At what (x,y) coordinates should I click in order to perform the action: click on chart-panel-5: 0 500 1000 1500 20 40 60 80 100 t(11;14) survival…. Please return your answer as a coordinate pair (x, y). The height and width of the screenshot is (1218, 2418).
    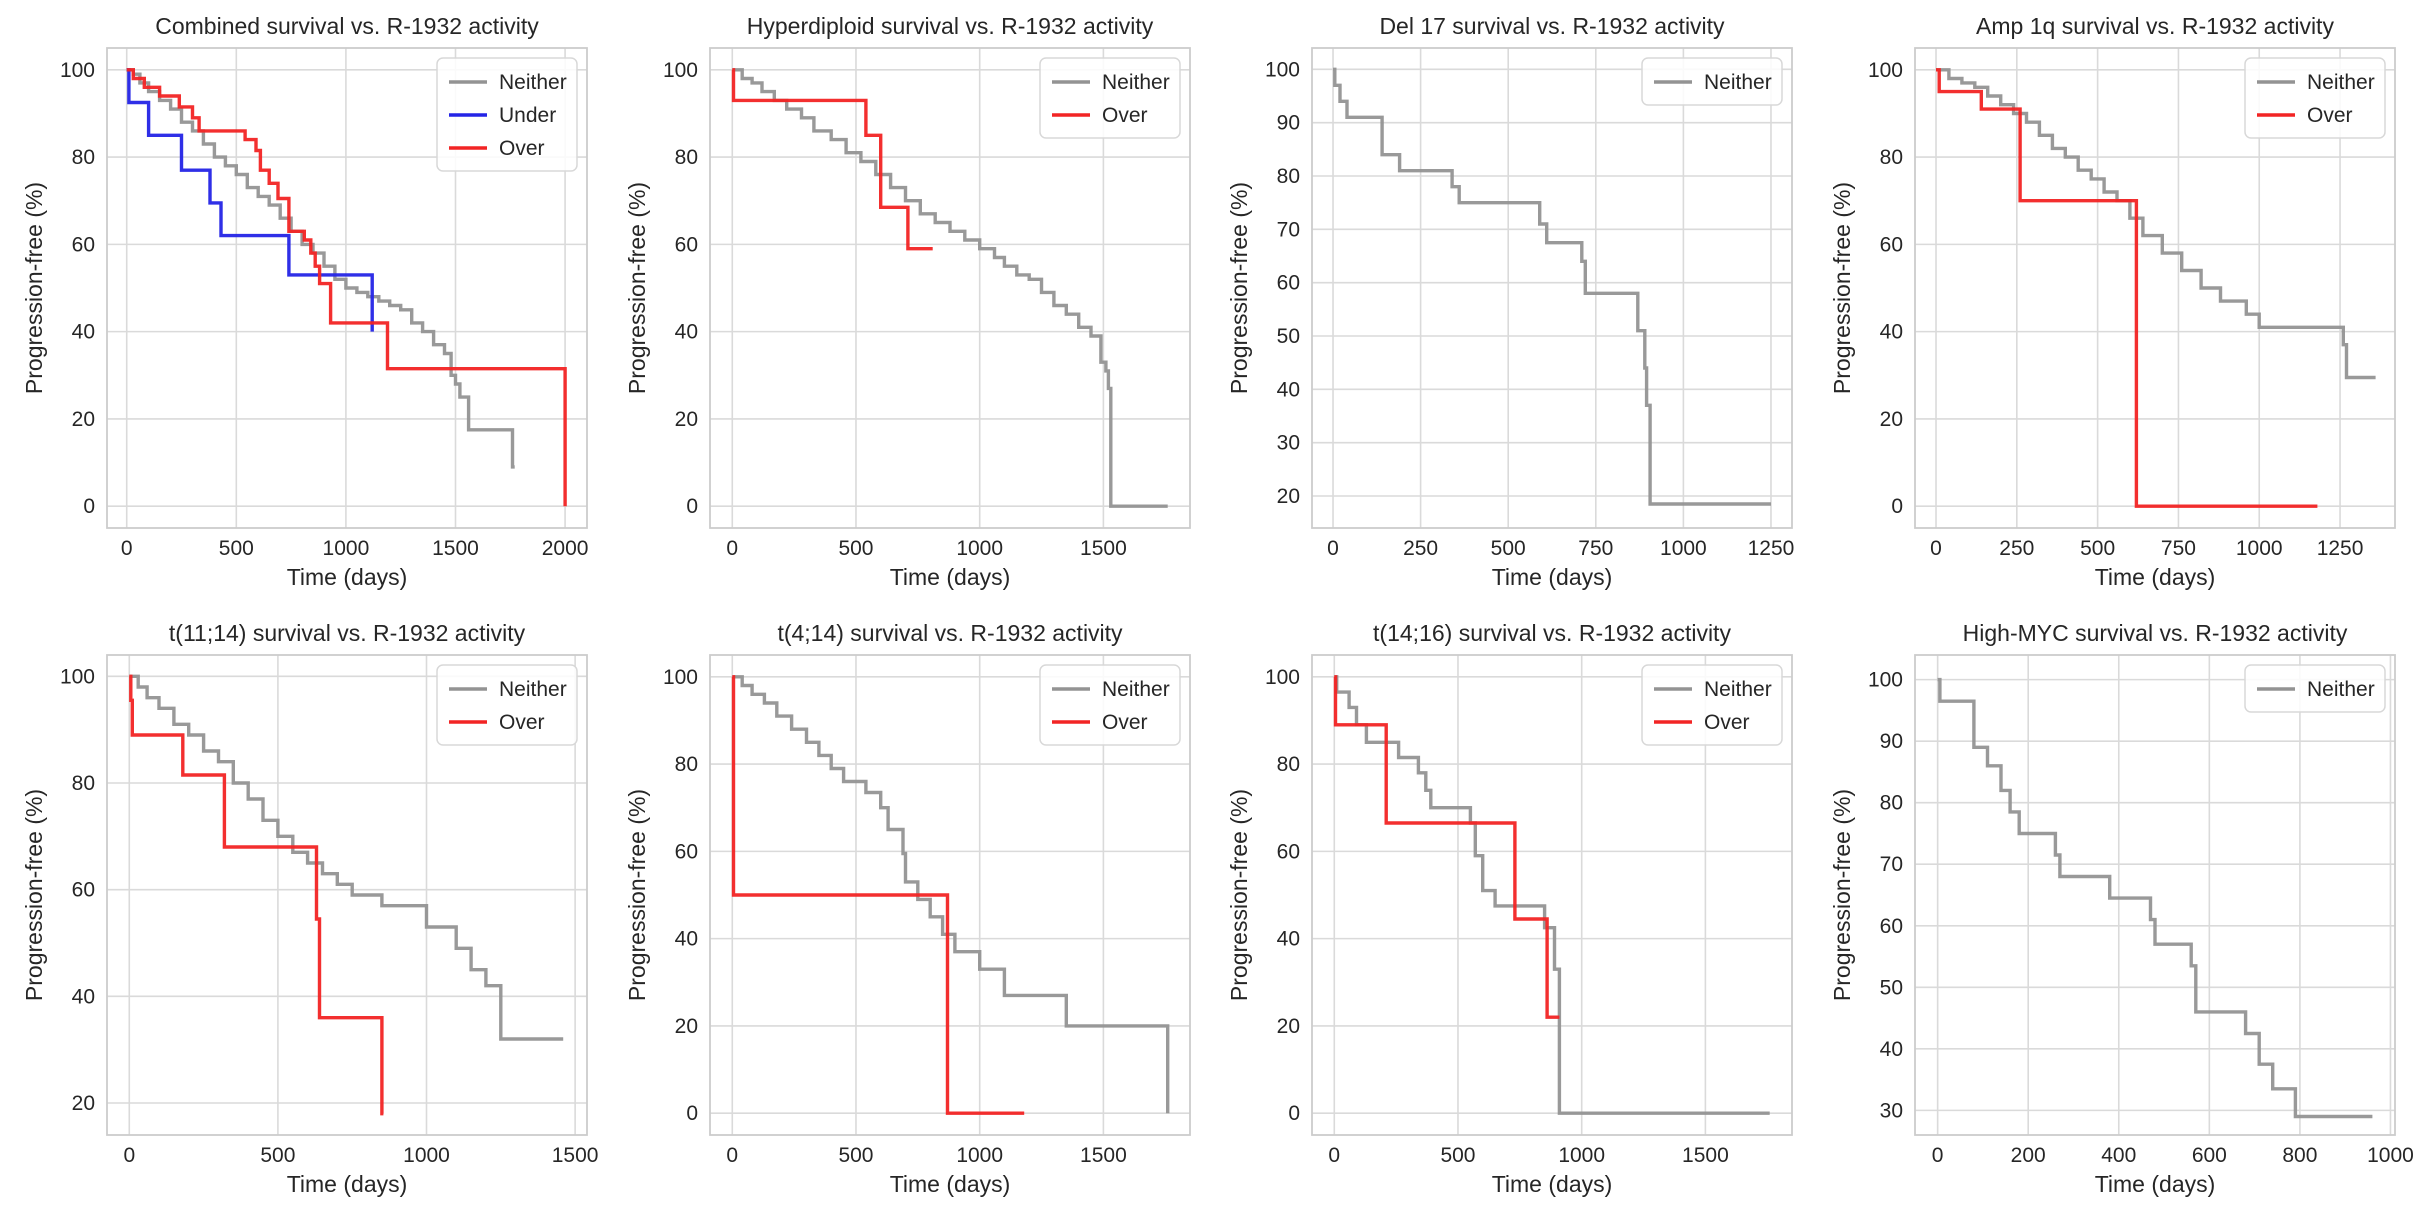
    Looking at the image, I should click on (309, 908).